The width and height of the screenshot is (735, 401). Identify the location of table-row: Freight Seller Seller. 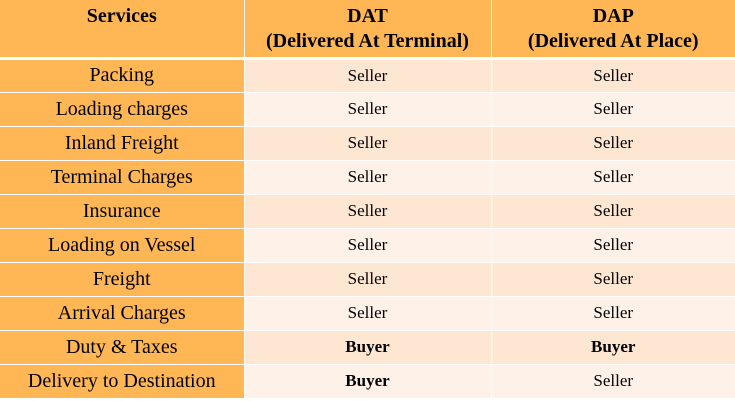
(367, 279).